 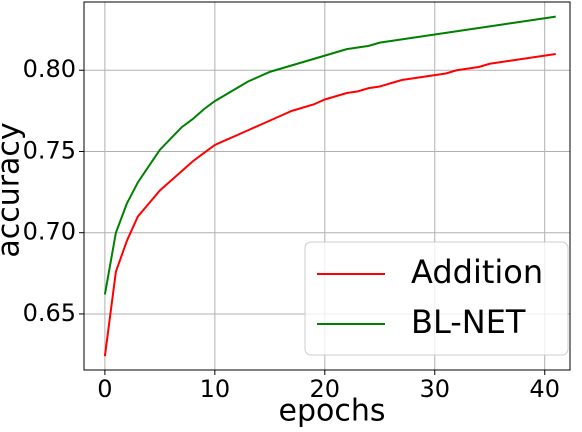 I want to click on x-tick-label: 20, so click(x=325, y=389).